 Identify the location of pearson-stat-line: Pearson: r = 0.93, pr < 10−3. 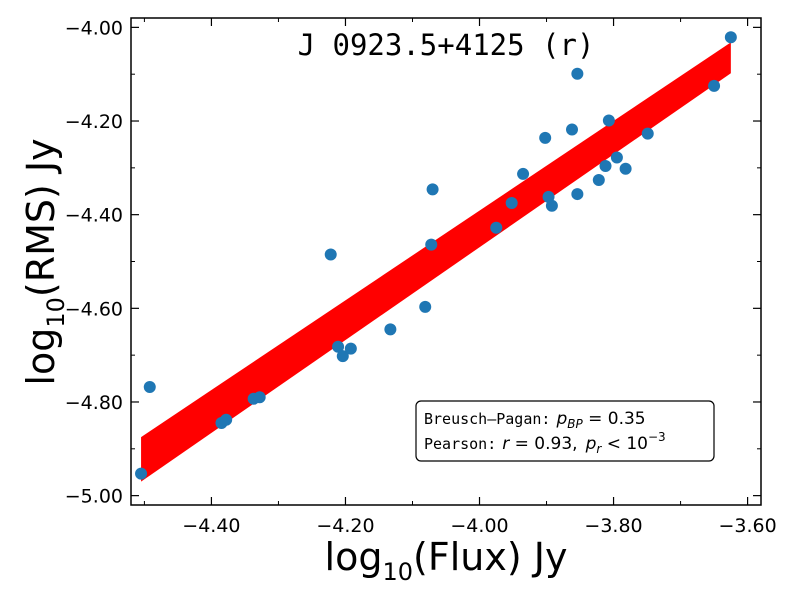
(545, 443).